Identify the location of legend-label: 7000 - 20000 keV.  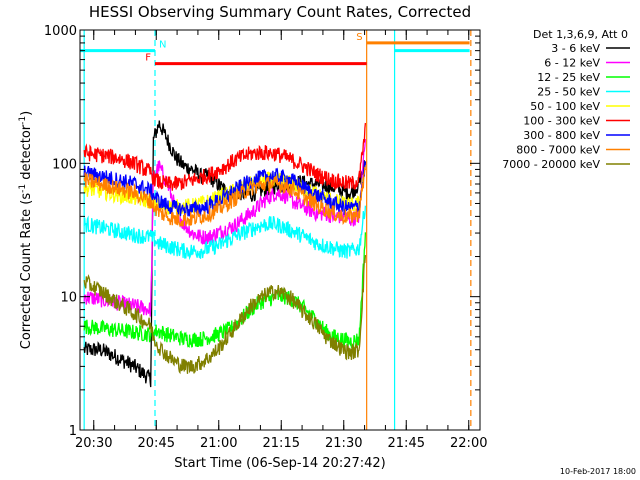
(551, 164).